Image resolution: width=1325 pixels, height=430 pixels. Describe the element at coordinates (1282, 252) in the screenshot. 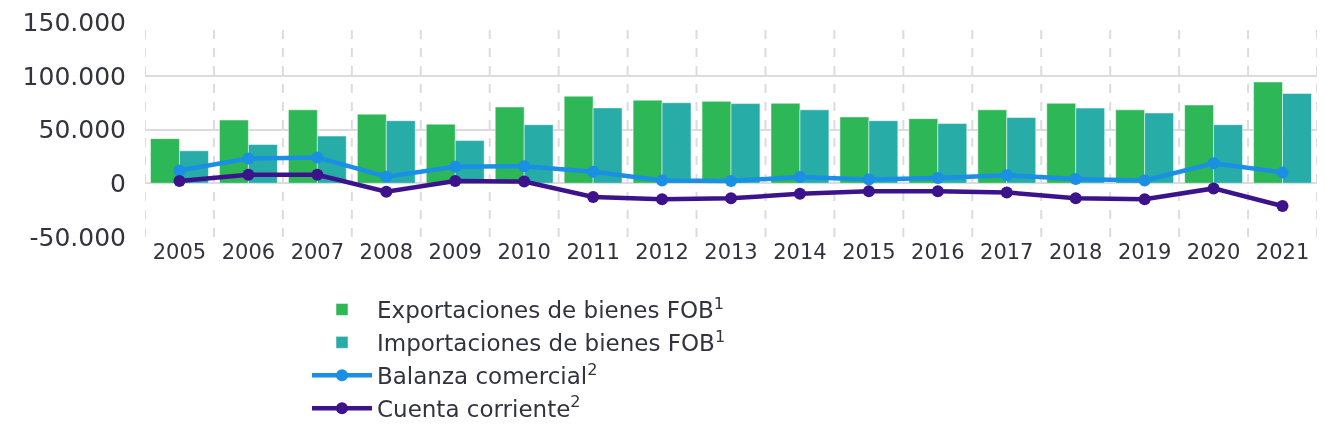

I see `x-tick-label: 2021` at that location.